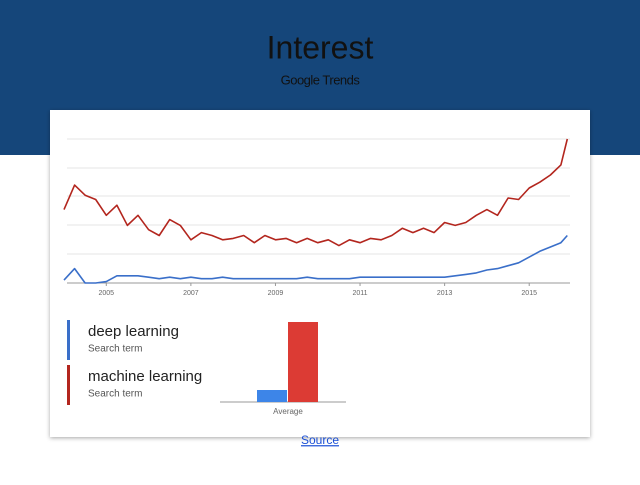 The image size is (640, 485). What do you see at coordinates (360, 293) in the screenshot?
I see `x-tick-label: 2011` at bounding box center [360, 293].